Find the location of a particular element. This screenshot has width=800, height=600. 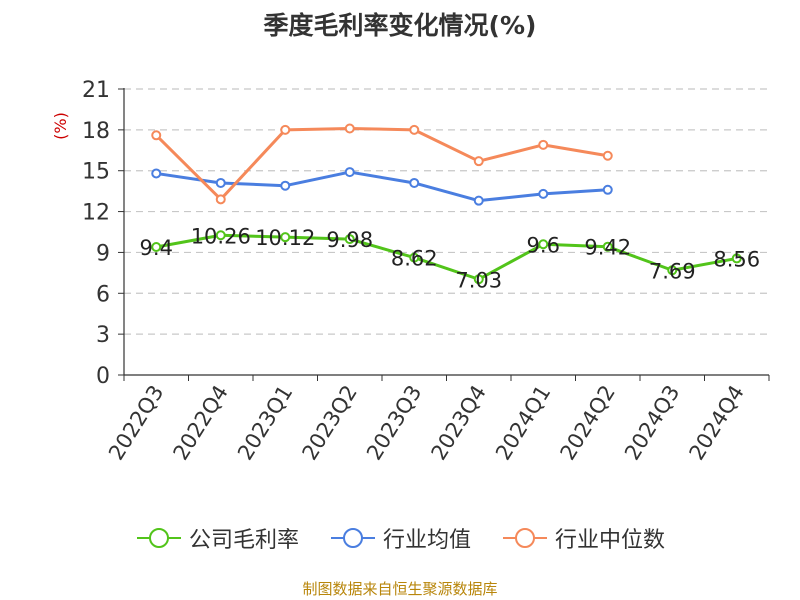

data-label: 8.56 is located at coordinates (736, 259).